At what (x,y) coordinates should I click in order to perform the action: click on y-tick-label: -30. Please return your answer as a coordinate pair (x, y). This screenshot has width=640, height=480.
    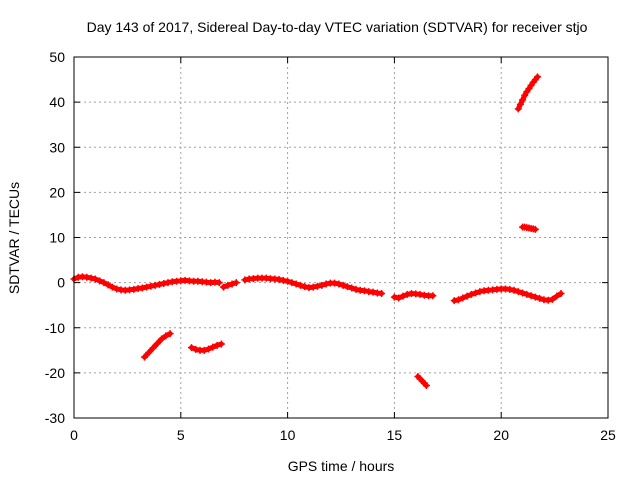
    Looking at the image, I should click on (55, 418).